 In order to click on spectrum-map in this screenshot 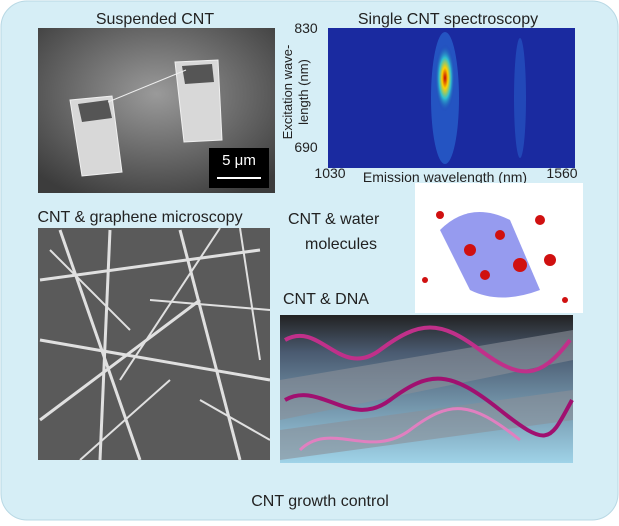, I will do `click(451, 98)`.